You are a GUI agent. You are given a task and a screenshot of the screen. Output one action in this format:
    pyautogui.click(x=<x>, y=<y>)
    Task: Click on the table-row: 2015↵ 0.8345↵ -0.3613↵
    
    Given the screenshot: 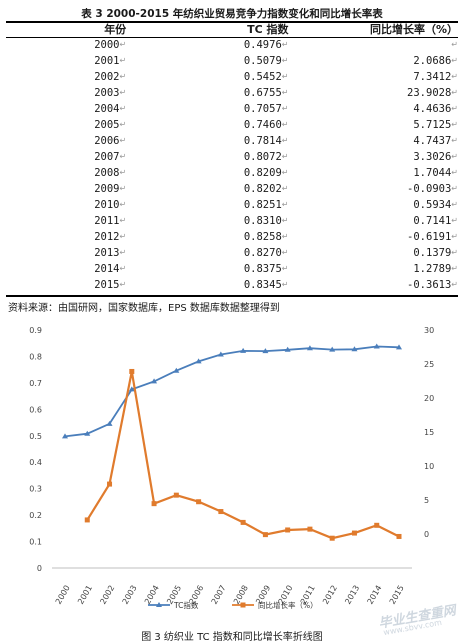 What is the action you would take?
    pyautogui.click(x=232, y=285)
    